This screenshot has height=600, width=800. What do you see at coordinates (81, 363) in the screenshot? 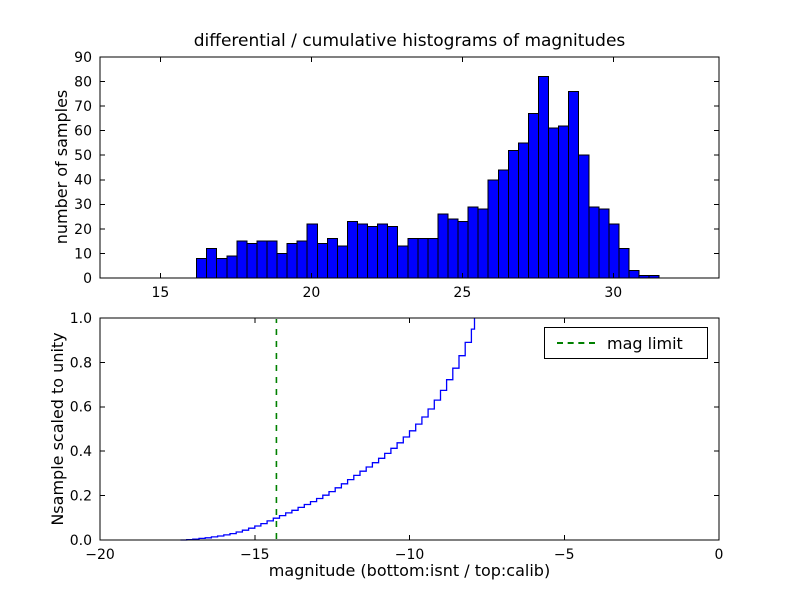
I see `y-tick-label: 0.8` at bounding box center [81, 363].